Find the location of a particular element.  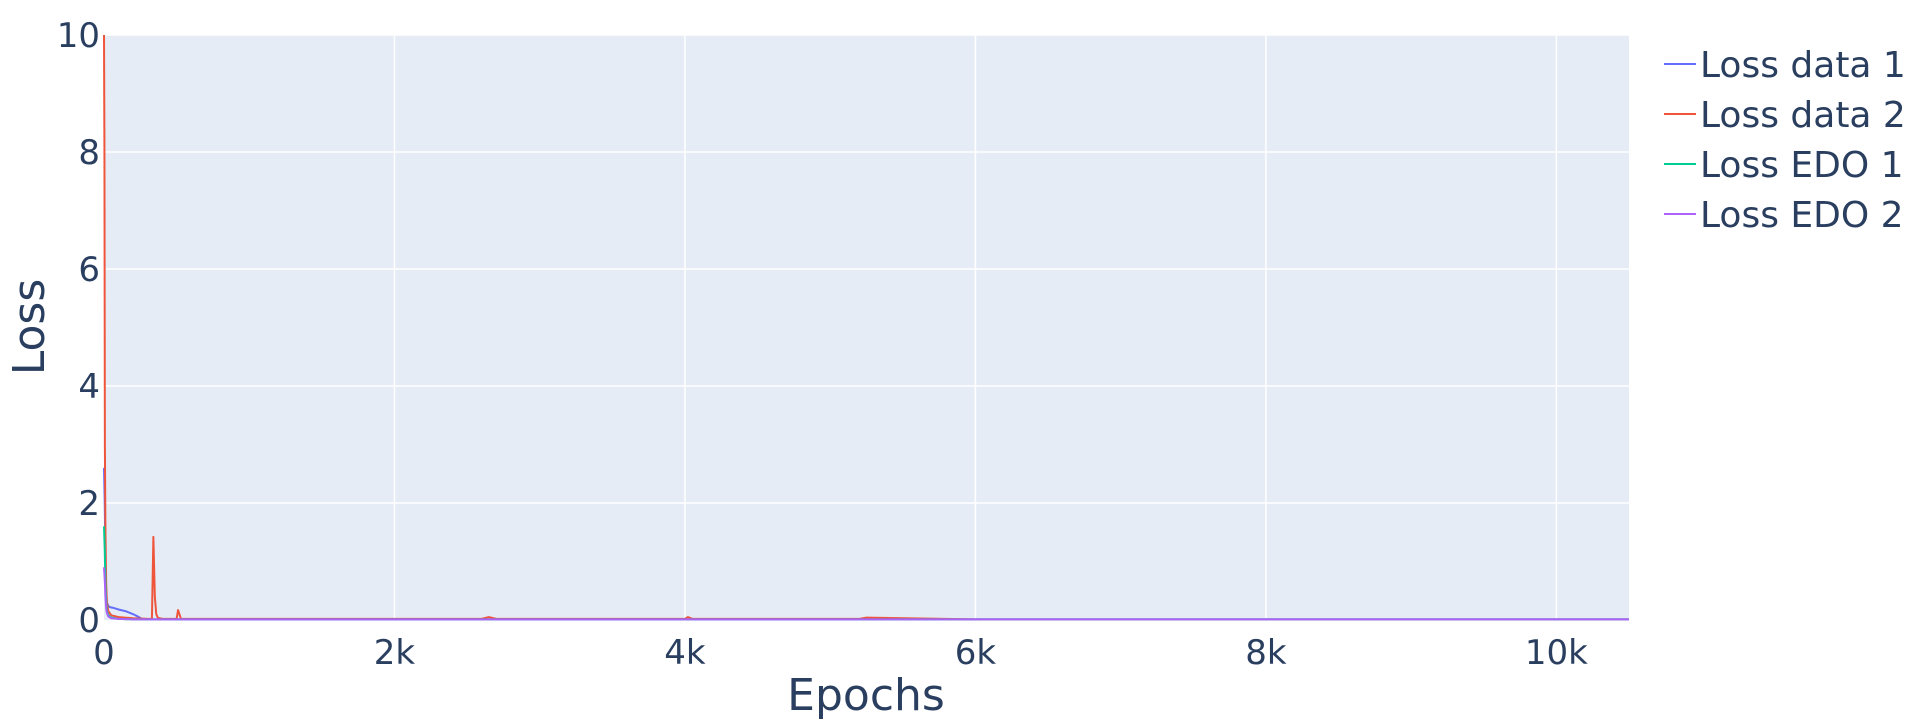

x-axis-title: Epochs is located at coordinates (866, 695).